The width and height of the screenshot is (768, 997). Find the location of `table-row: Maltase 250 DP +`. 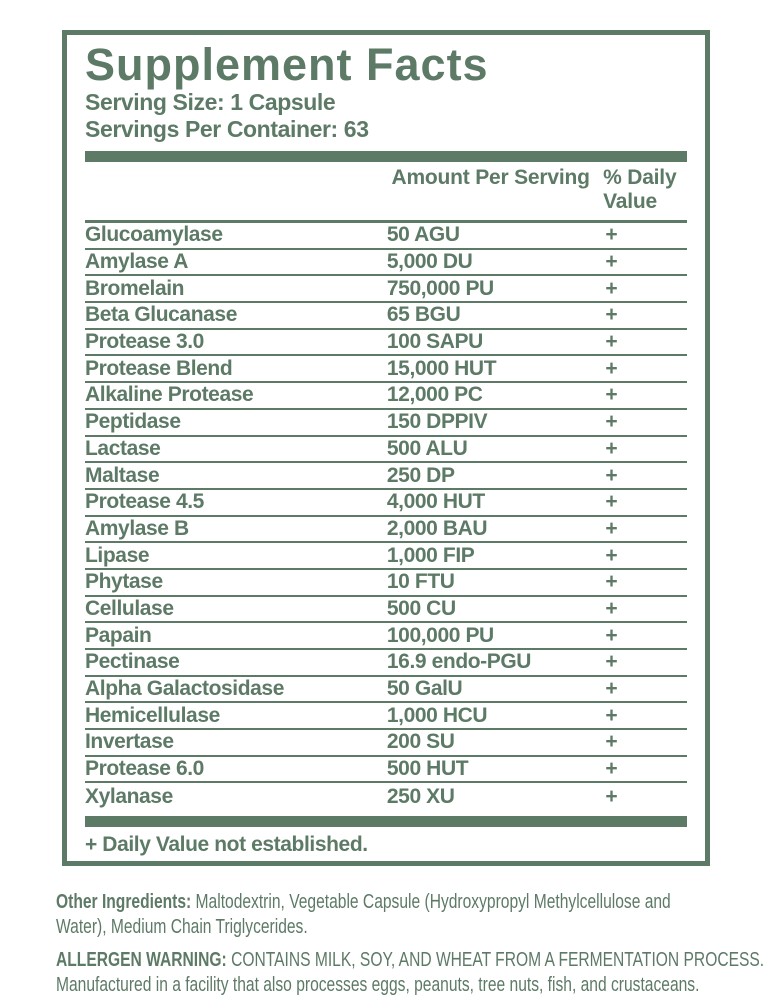

table-row: Maltase 250 DP + is located at coordinates (386, 476).